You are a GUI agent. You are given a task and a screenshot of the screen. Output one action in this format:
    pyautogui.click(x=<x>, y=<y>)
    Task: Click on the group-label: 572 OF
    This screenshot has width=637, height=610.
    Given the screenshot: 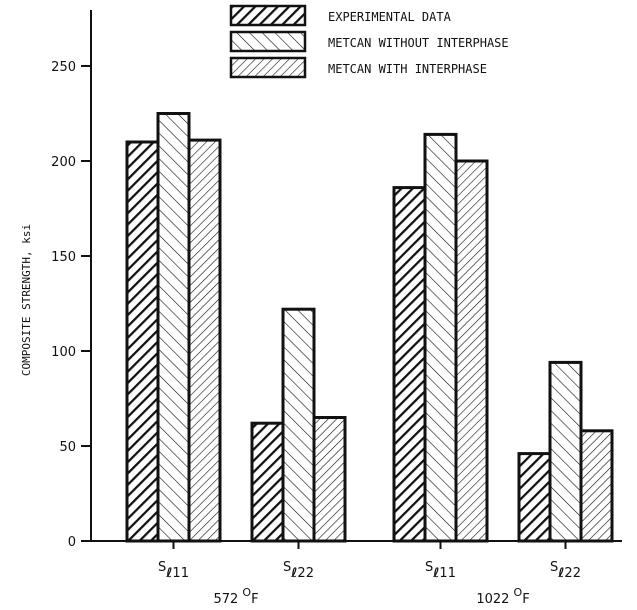 What is the action you would take?
    pyautogui.click(x=235, y=596)
    